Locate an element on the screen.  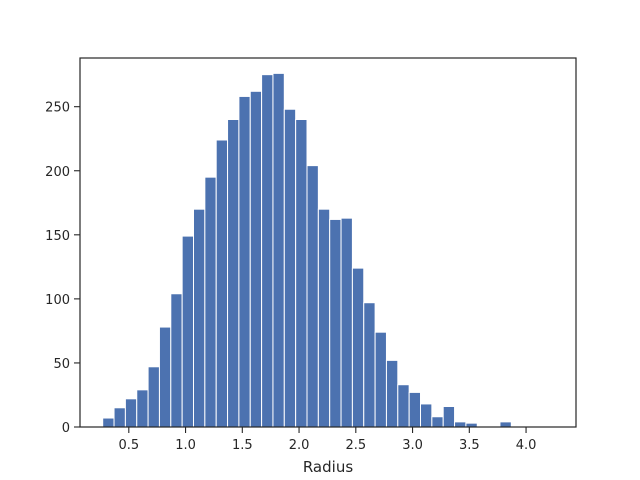
x-tick-label: 2.0 is located at coordinates (299, 445).